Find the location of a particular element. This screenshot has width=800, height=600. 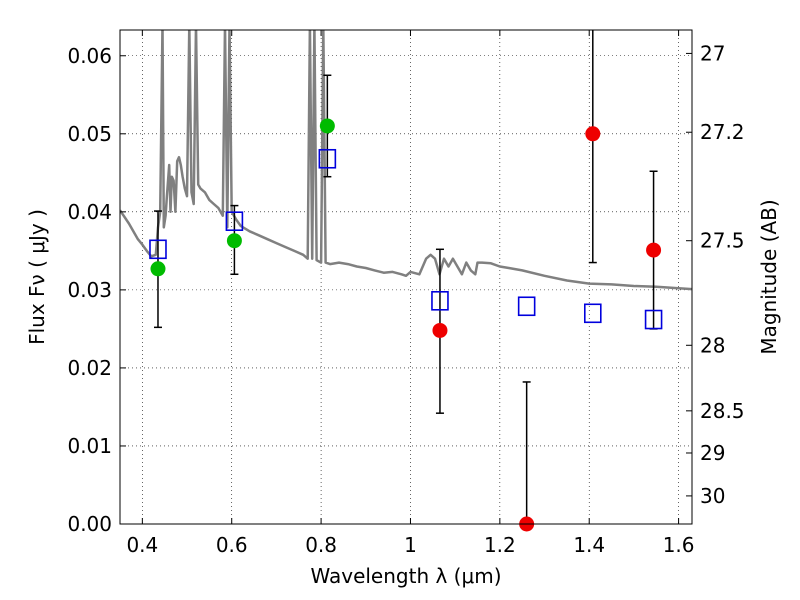

right-tick-label: 27 is located at coordinates (712, 53).